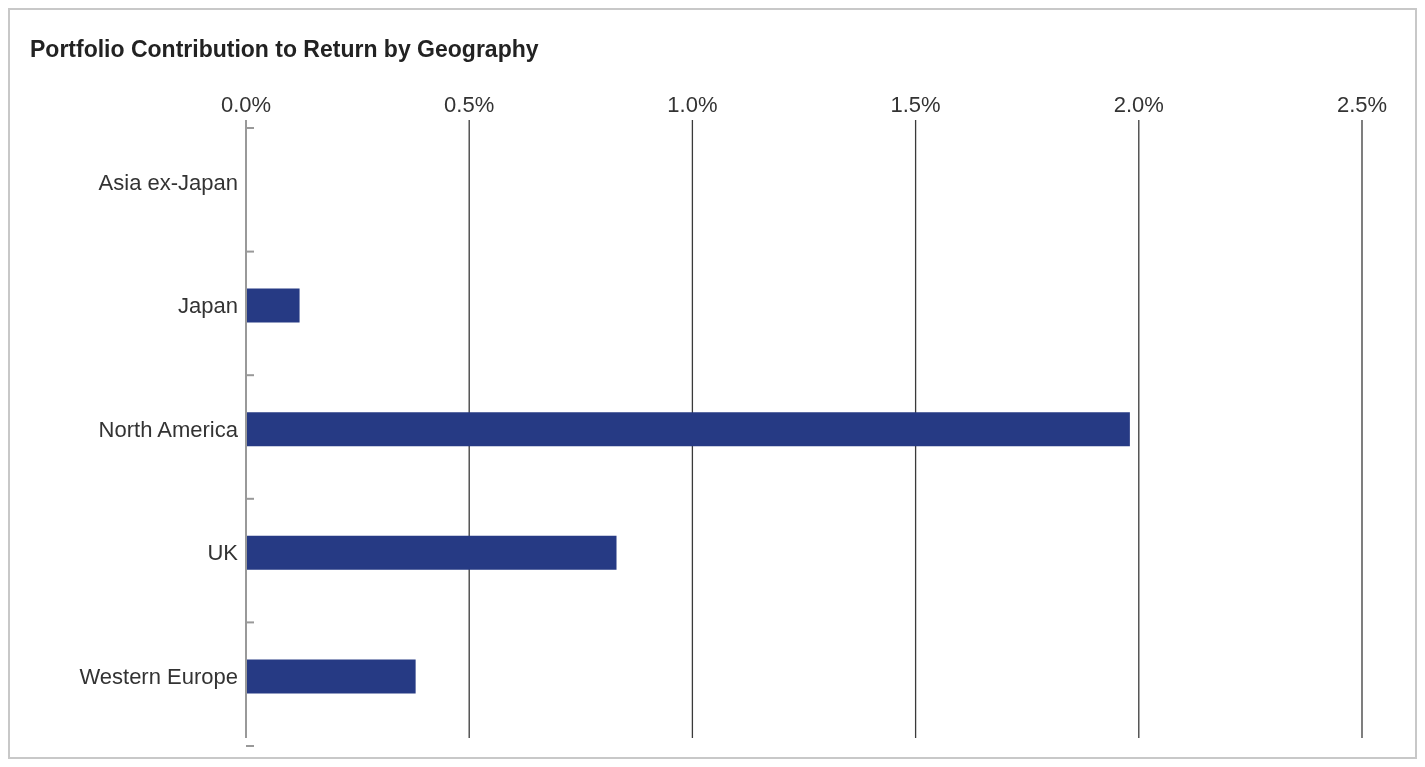  What do you see at coordinates (915, 104) in the screenshot?
I see `x-tick-label: 1.5%` at bounding box center [915, 104].